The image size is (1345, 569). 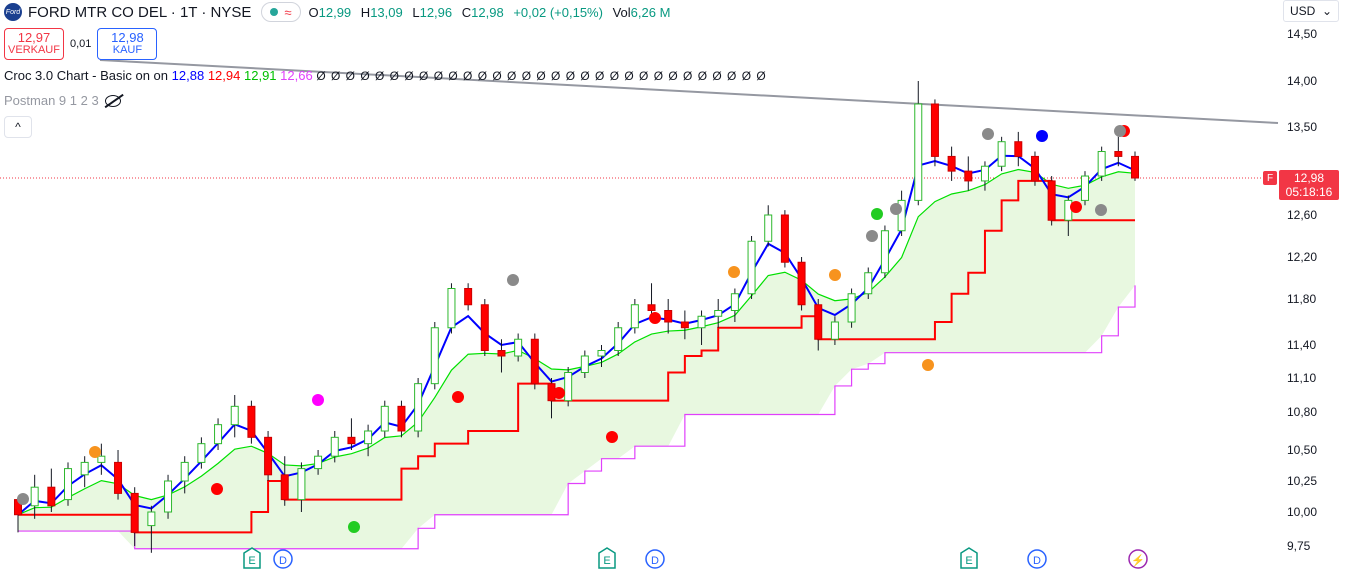 What do you see at coordinates (127, 37) in the screenshot?
I see `buy-price: 12,98` at bounding box center [127, 37].